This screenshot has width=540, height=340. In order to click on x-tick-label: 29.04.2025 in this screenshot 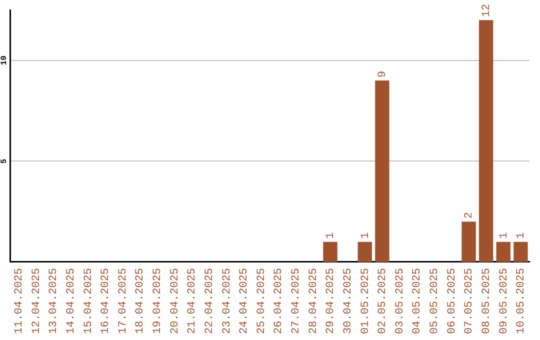, I will do `click(331, 301)`.